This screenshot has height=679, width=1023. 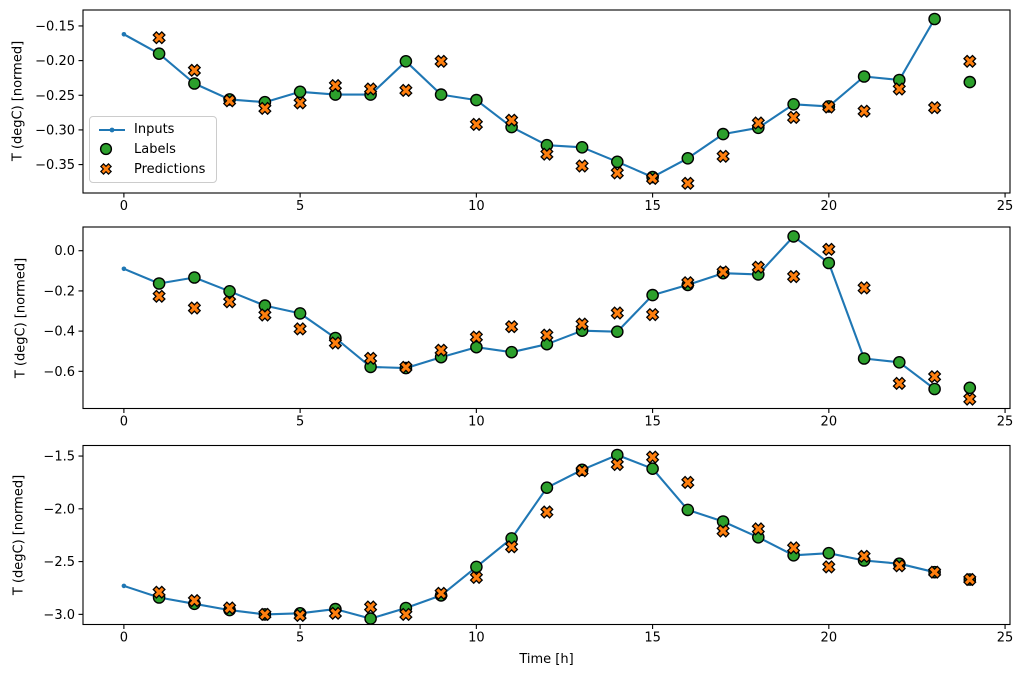 I want to click on y-tick-label: −2.0, so click(x=59, y=509).